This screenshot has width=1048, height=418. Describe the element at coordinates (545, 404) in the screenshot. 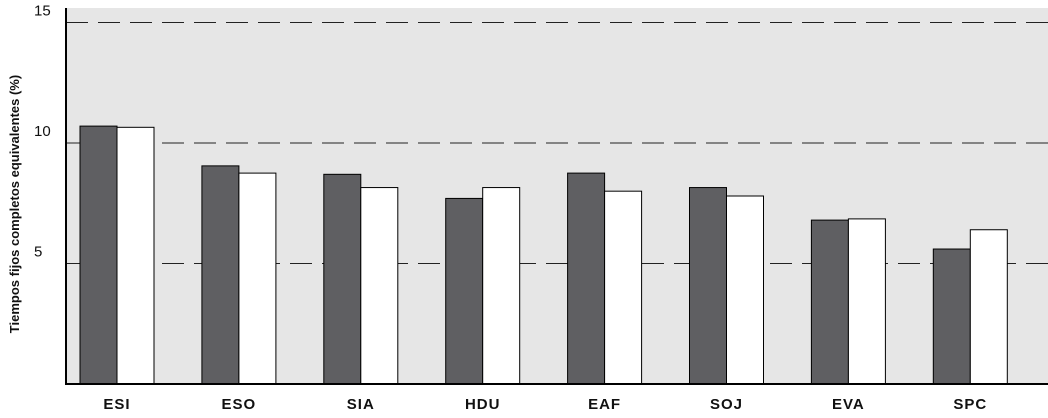

I see `x-category-labels: ESI ESO SIA HDU EAF SOJ EVA SPC` at that location.